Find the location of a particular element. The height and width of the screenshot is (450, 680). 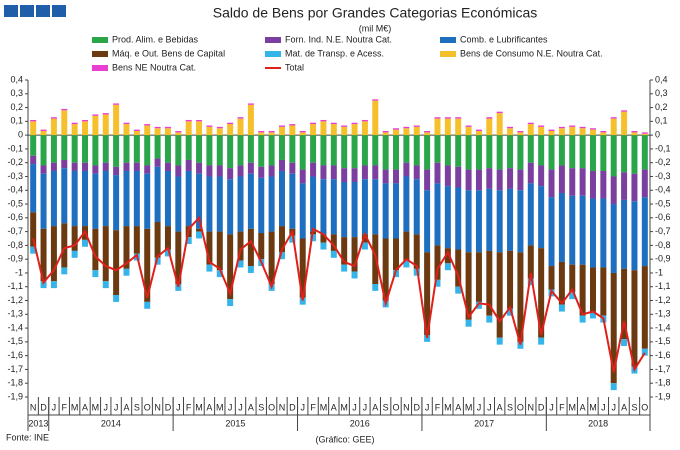

y2-tick-label: -1,9 is located at coordinates (663, 396).